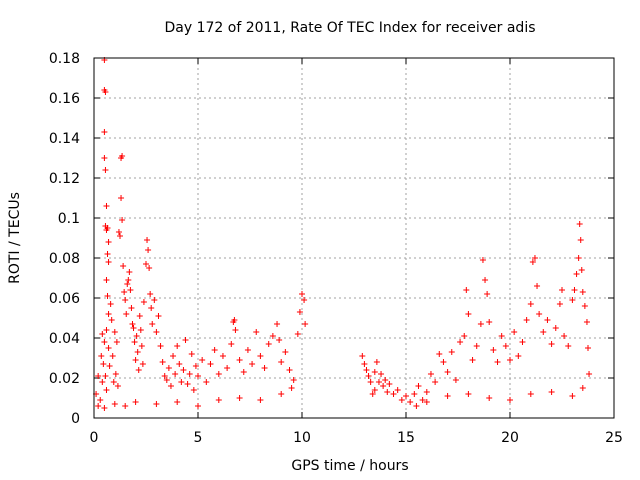 This screenshot has height=480, width=640. Describe the element at coordinates (302, 438) in the screenshot. I see `x-tick-label: 10` at that location.